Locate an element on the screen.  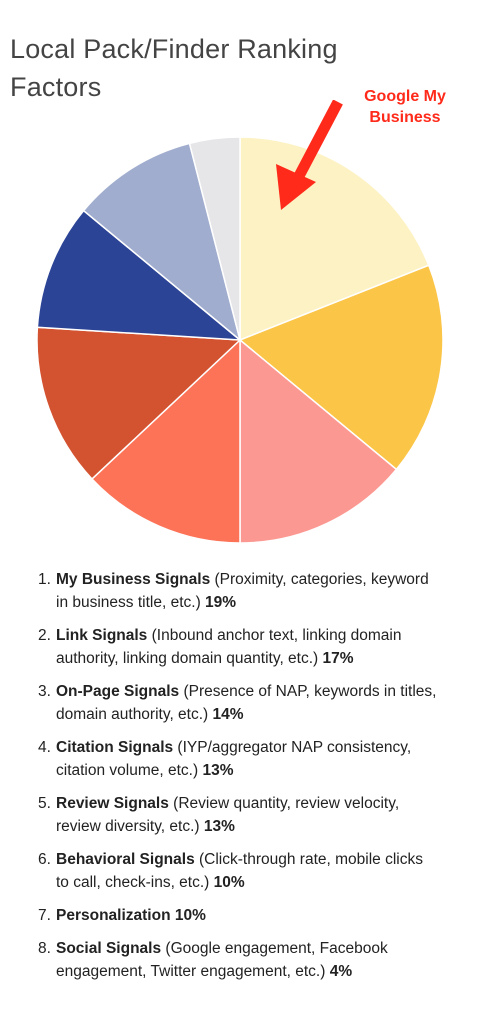
page-title: Local Pack/Finder Ranking Factors is located at coordinates (174, 68).